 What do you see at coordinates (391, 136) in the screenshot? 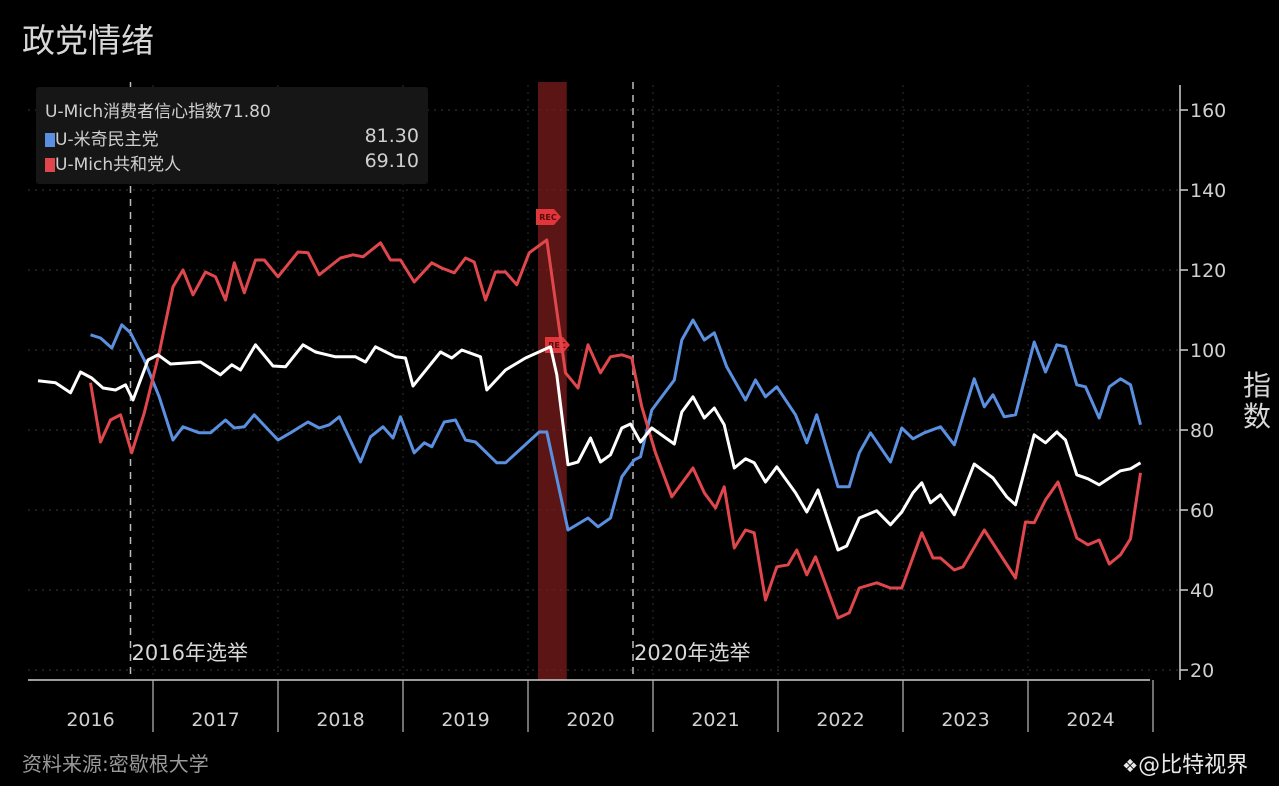
I see `legend-value-democrat: 81.30` at bounding box center [391, 136].